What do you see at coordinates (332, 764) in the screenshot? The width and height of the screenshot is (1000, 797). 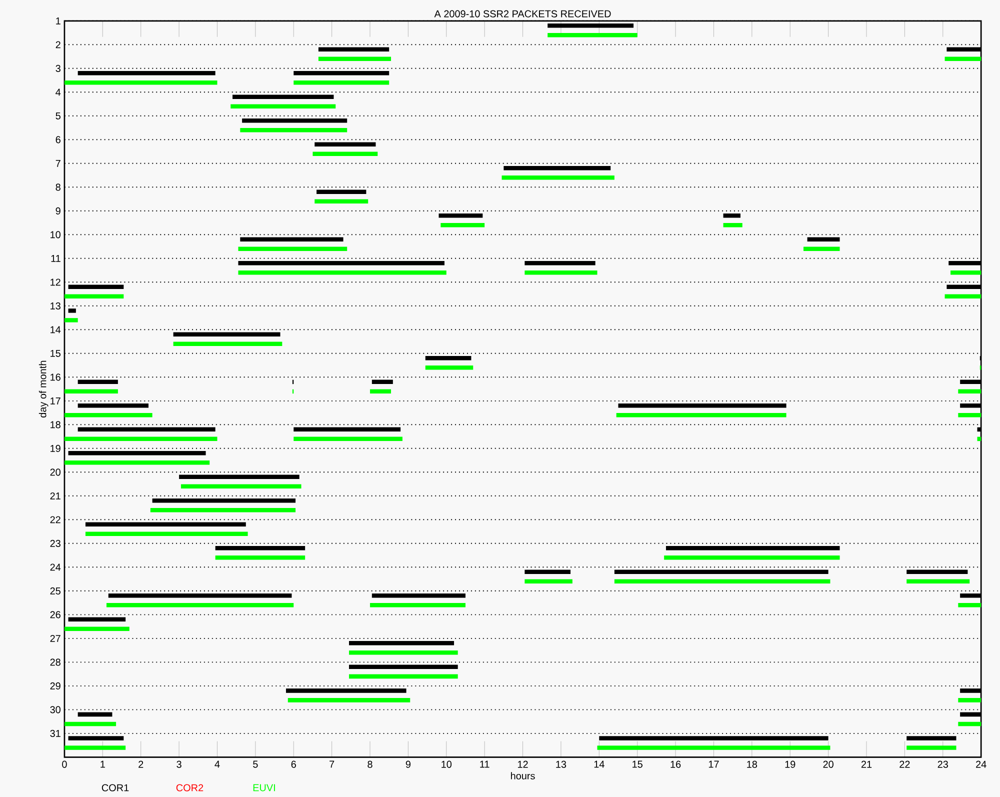 I see `x-tick-label: 7` at bounding box center [332, 764].